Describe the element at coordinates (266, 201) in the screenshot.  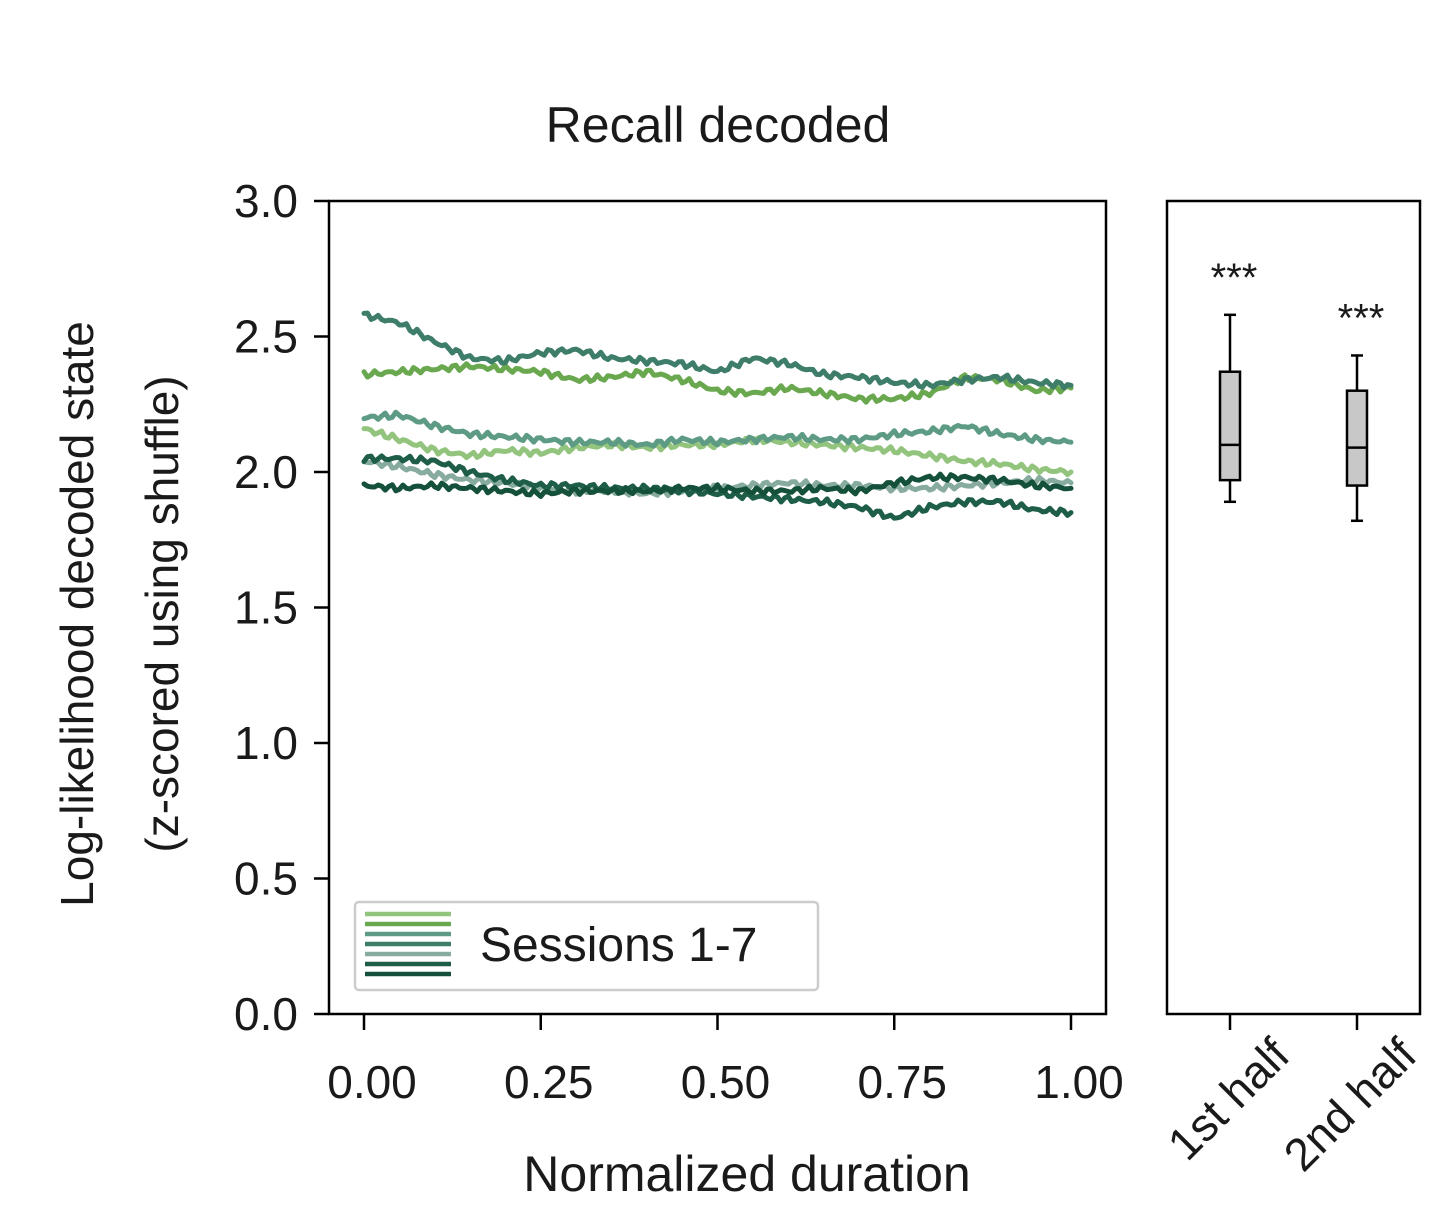
I see `y-tick-label: 3.0` at that location.